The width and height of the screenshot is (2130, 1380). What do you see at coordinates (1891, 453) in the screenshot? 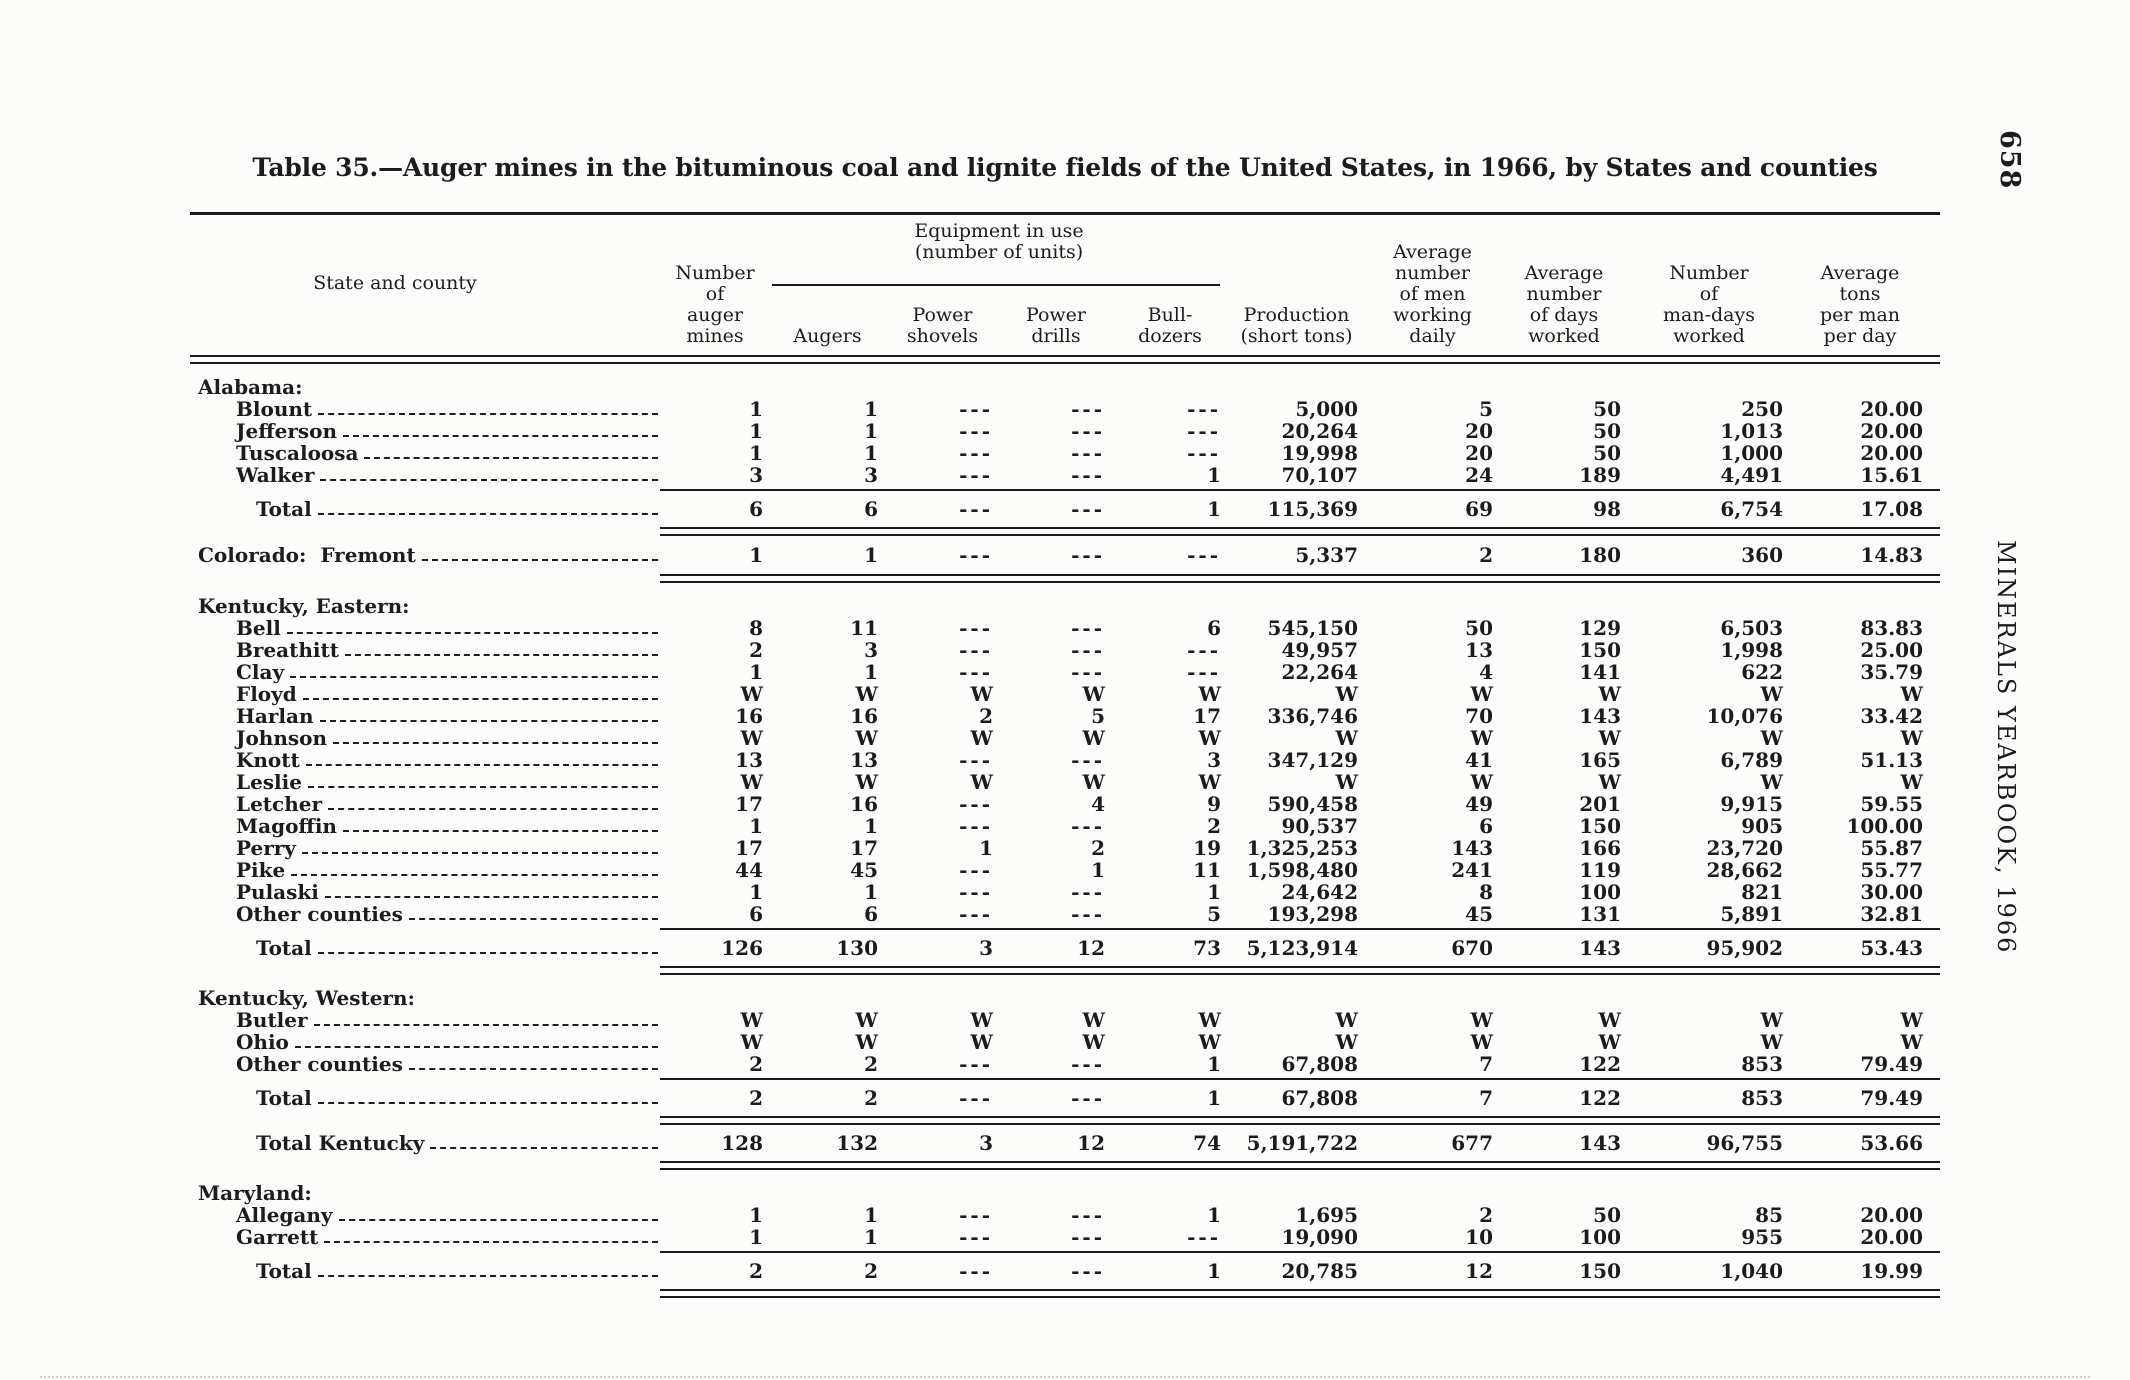
I see `value-cell: 20.00` at bounding box center [1891, 453].